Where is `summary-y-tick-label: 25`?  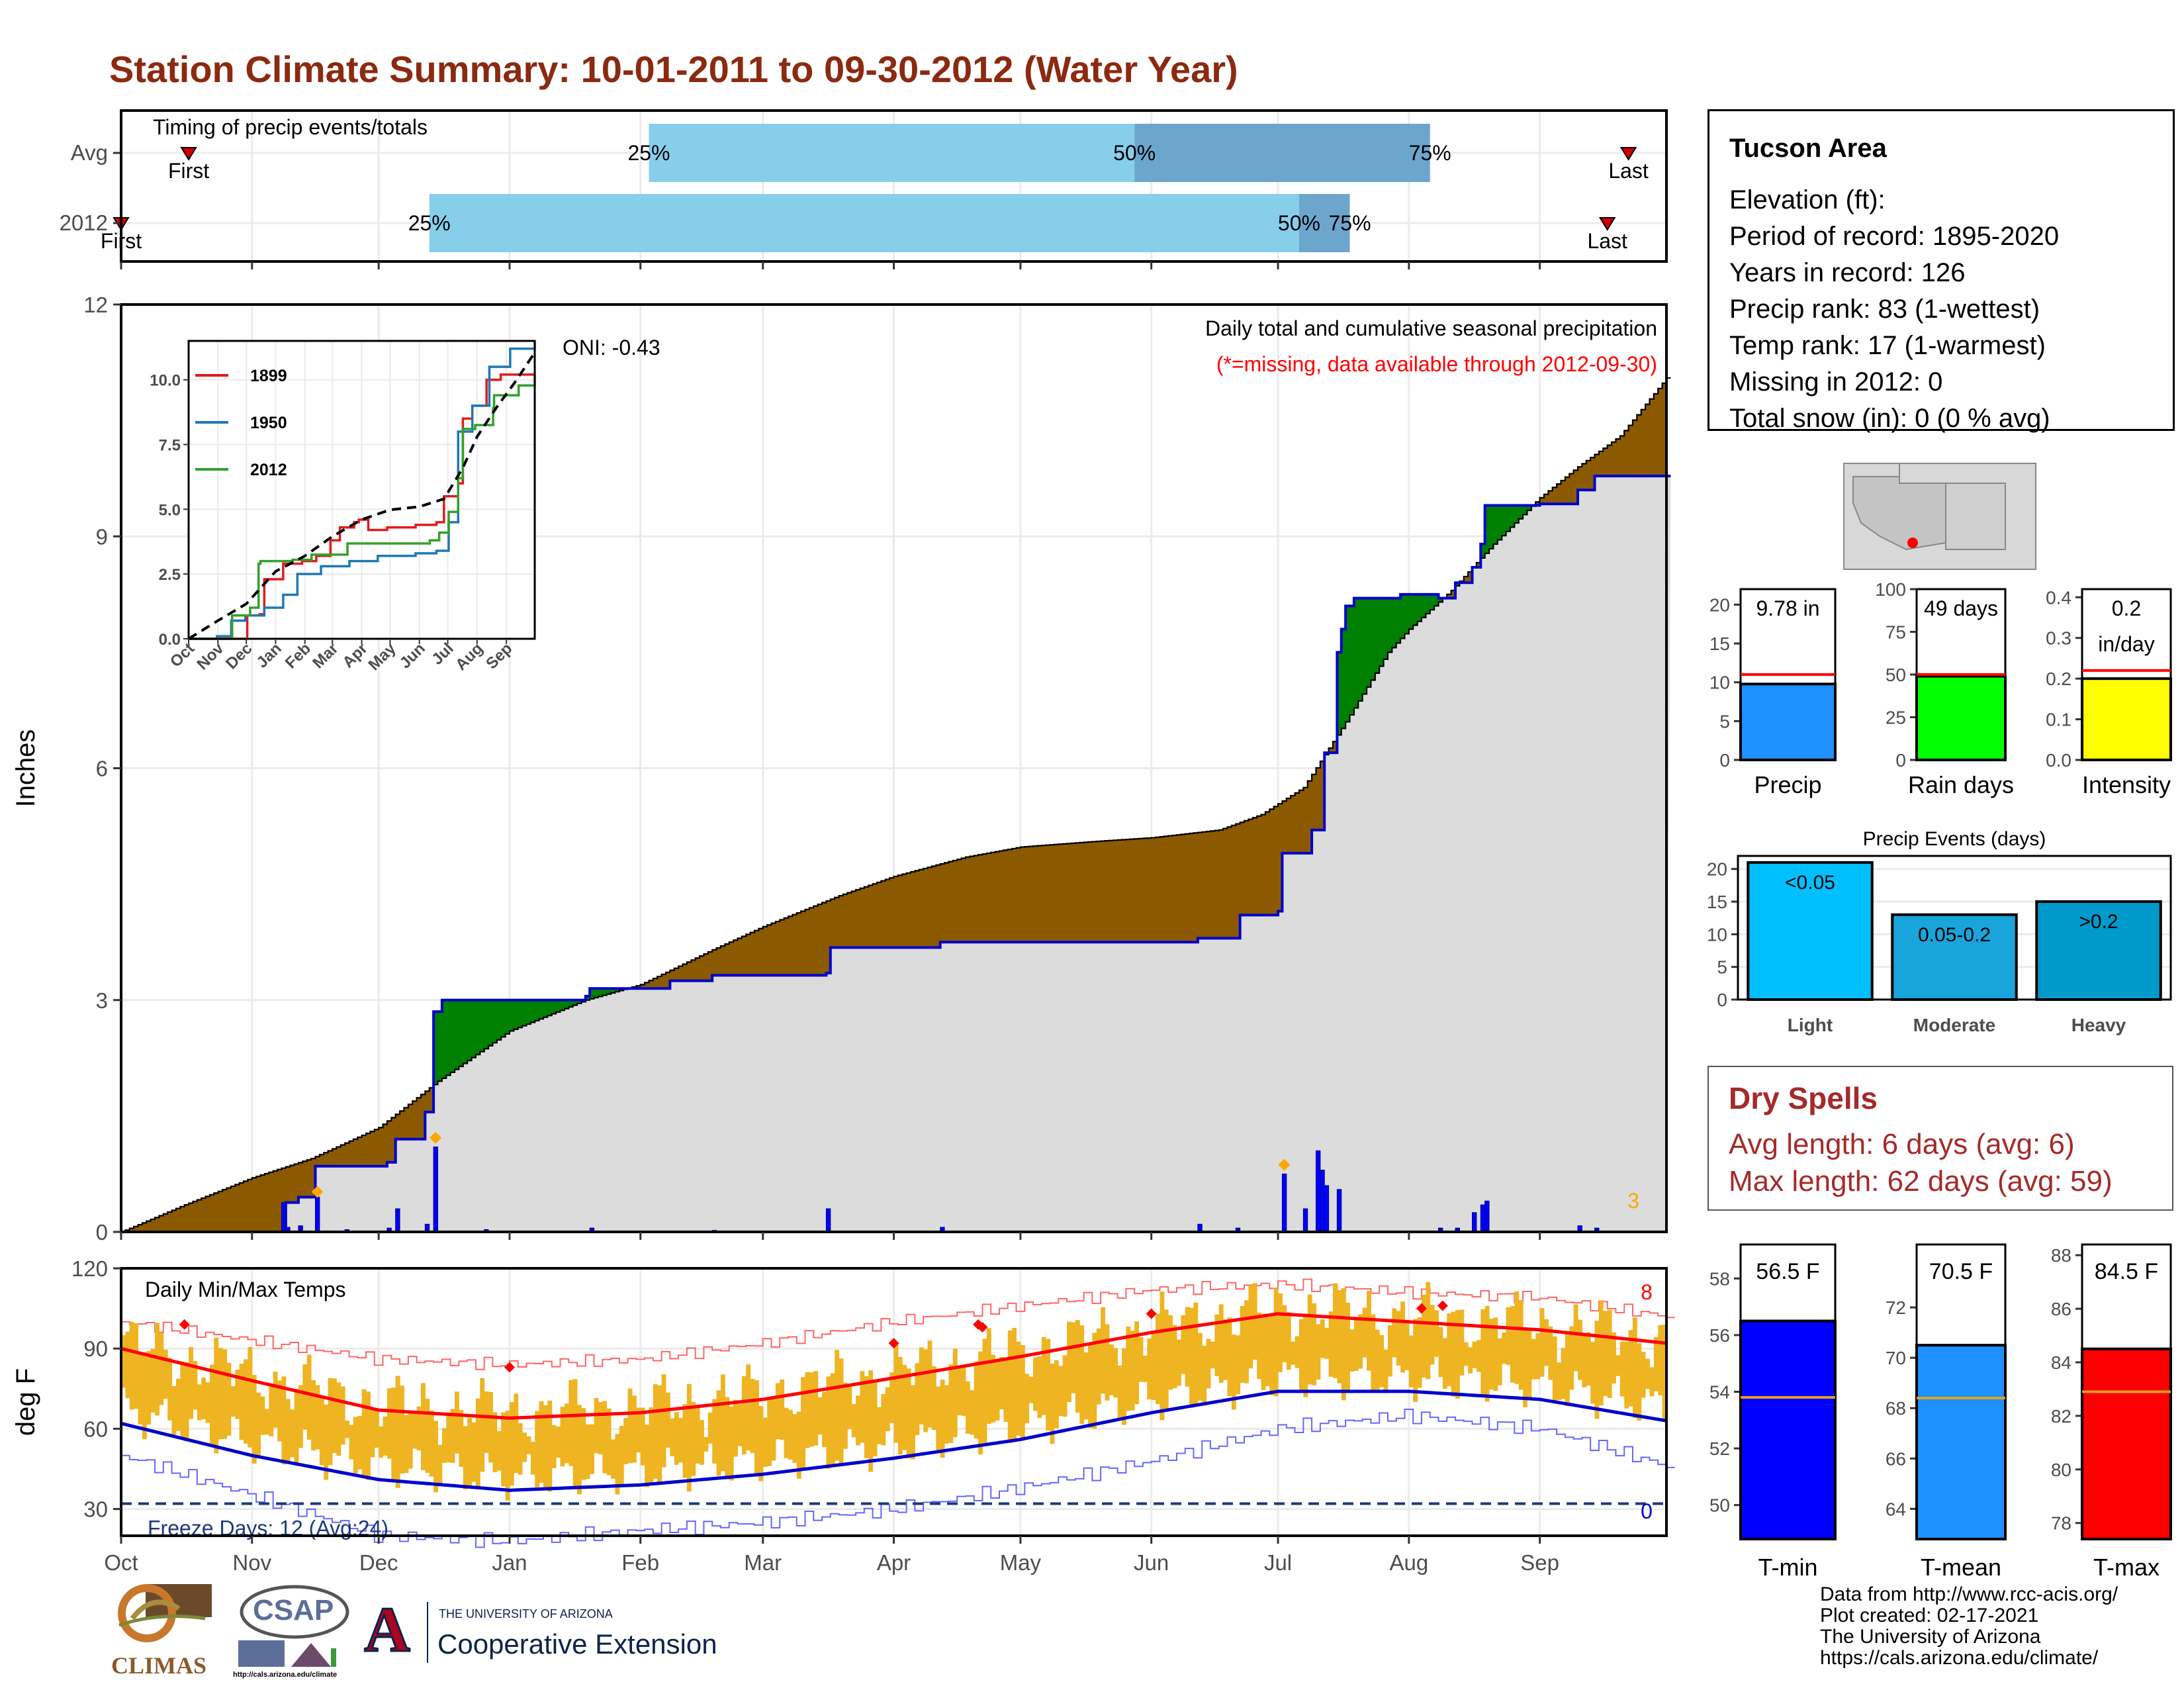 summary-y-tick-label: 25 is located at coordinates (1896, 718).